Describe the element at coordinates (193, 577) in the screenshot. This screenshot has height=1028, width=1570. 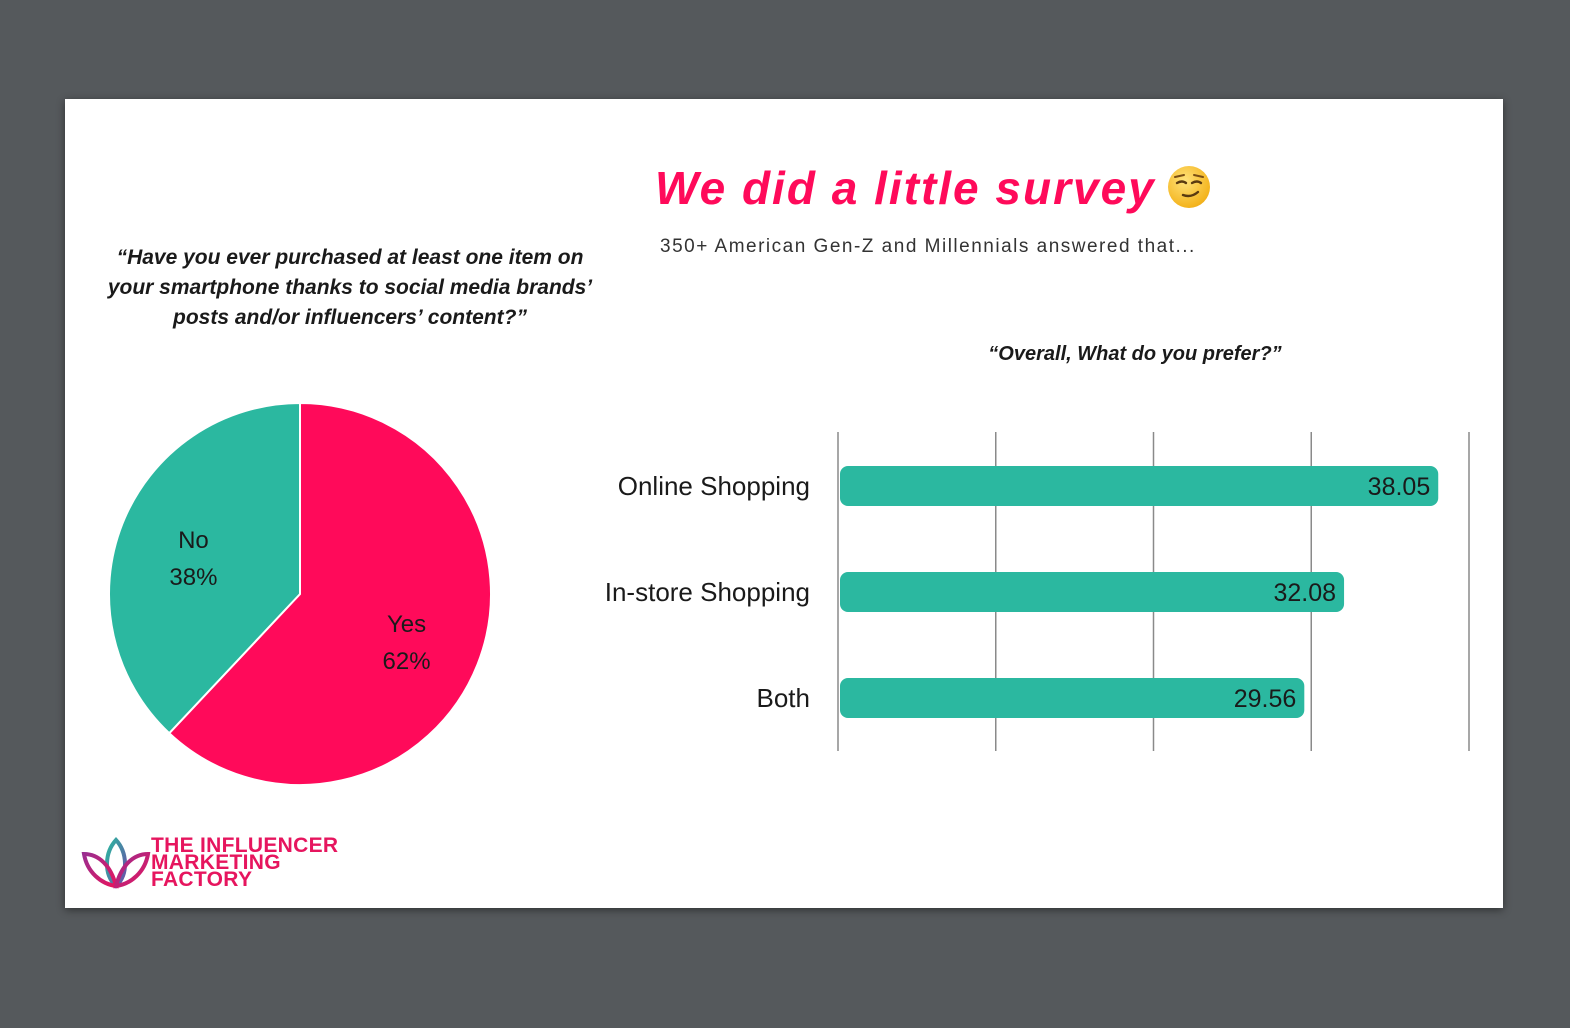
I see `pie-value-no: 38%` at that location.